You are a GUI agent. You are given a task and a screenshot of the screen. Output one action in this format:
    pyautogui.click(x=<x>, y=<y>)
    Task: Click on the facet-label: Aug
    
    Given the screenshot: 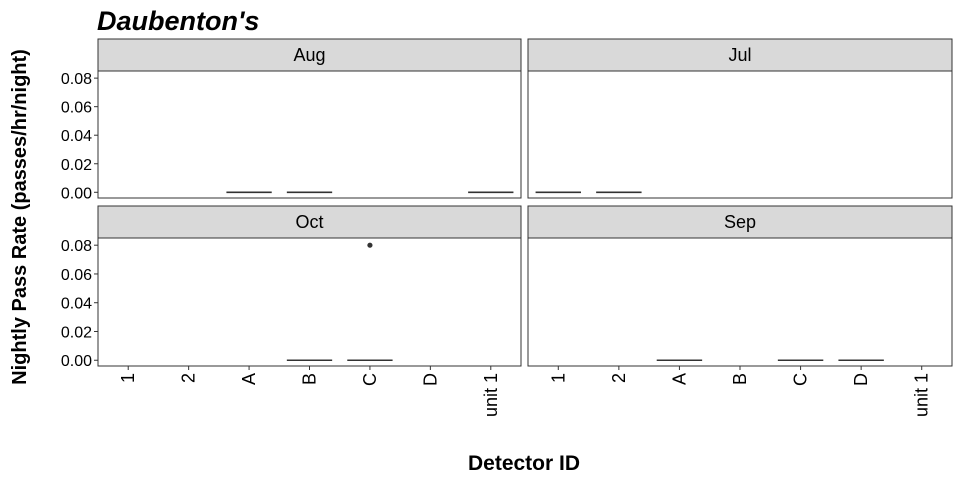 What is the action you would take?
    pyautogui.click(x=309, y=55)
    